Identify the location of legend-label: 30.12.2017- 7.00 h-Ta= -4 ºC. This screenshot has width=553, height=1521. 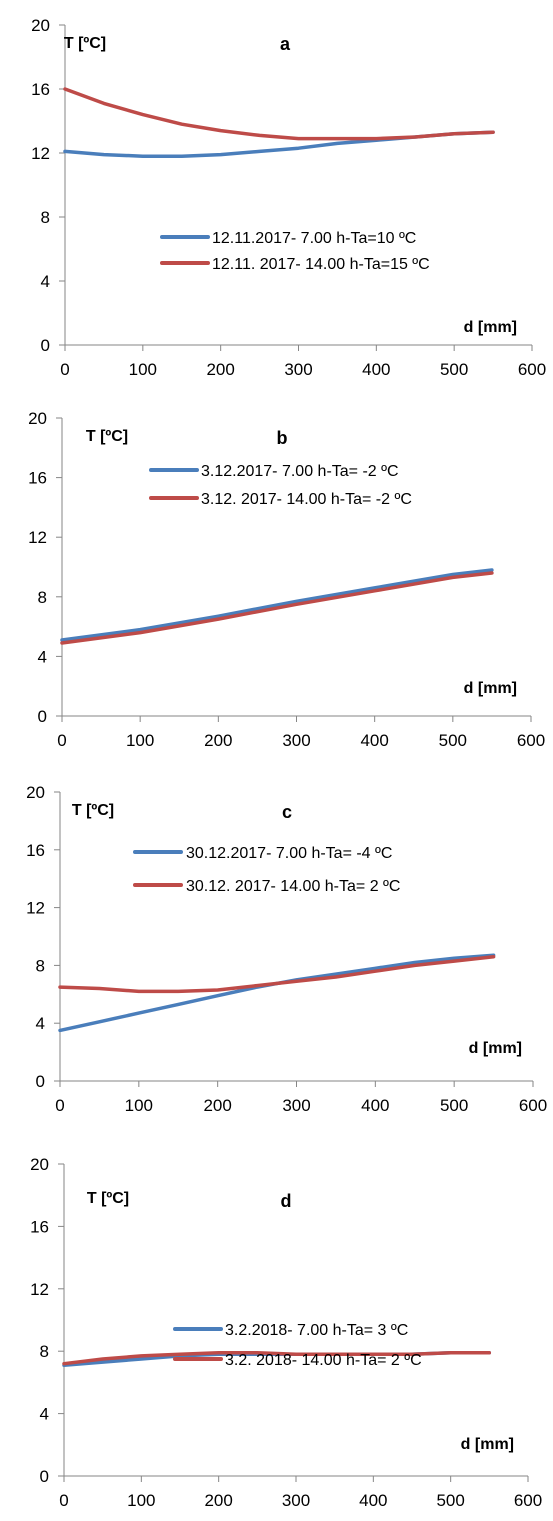
(289, 853).